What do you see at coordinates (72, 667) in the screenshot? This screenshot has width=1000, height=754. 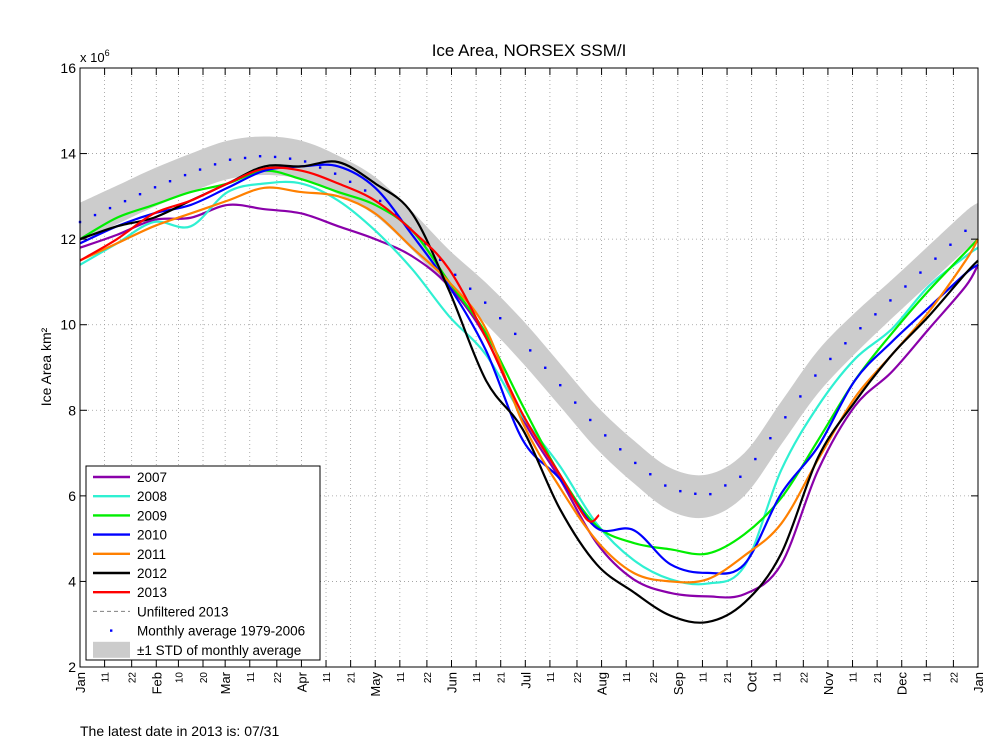 I see `y-tick-label: 2` at bounding box center [72, 667].